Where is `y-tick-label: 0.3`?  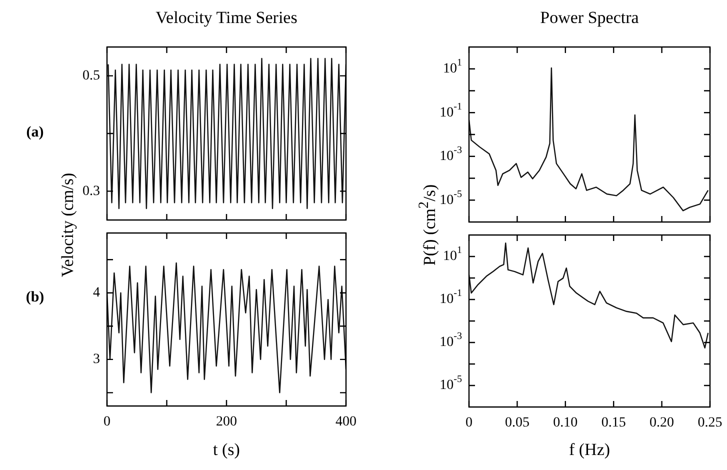 y-tick-label: 0.3 is located at coordinates (91, 191).